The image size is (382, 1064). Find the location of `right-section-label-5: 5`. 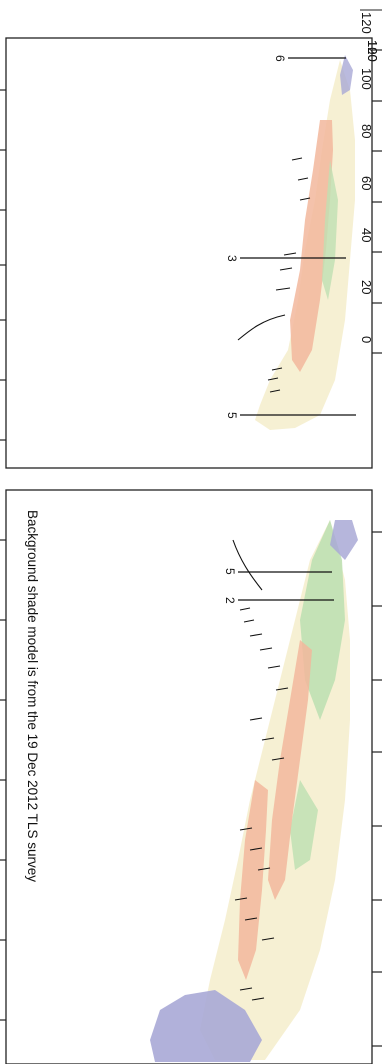

right-section-label-5: 5 is located at coordinates (232, 415).